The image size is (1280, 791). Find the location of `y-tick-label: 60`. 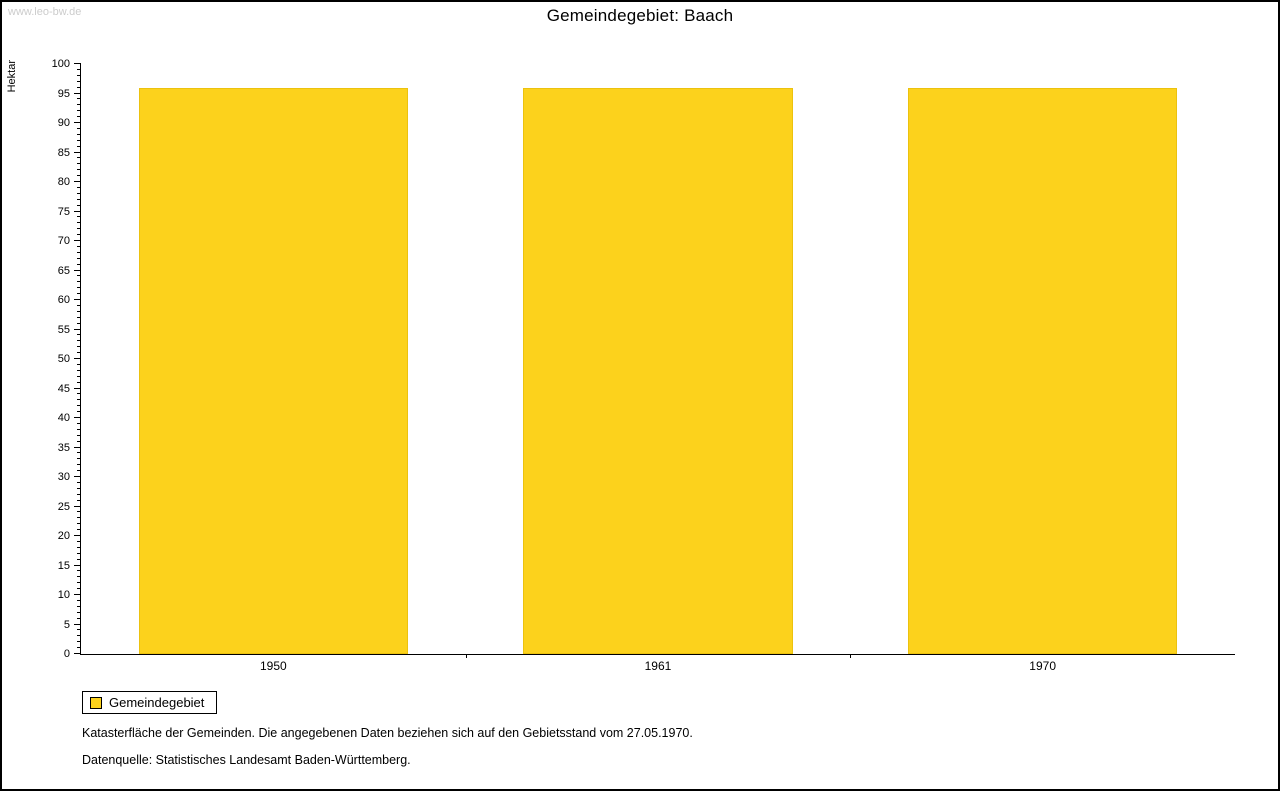

y-tick-label: 60 is located at coordinates (63, 300).